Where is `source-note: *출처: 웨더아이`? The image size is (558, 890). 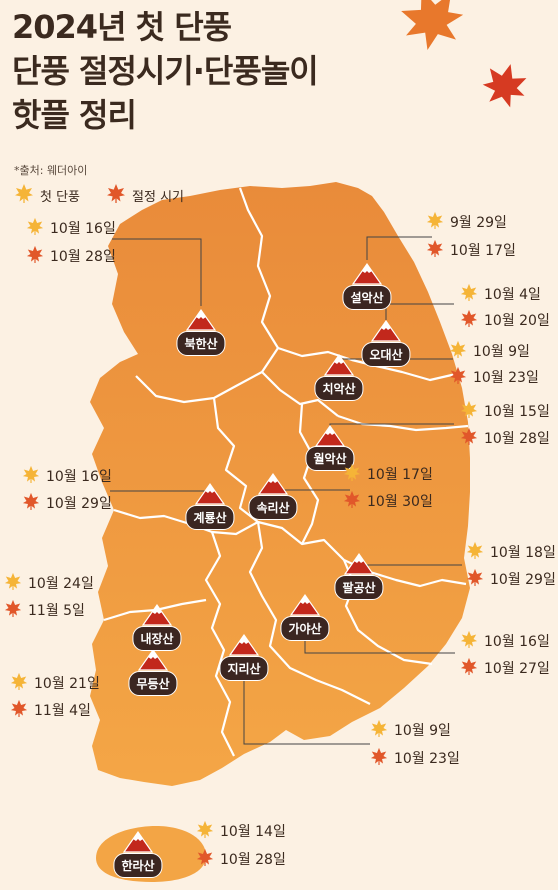
source-note: *출처: 웨더아이 is located at coordinates (51, 170).